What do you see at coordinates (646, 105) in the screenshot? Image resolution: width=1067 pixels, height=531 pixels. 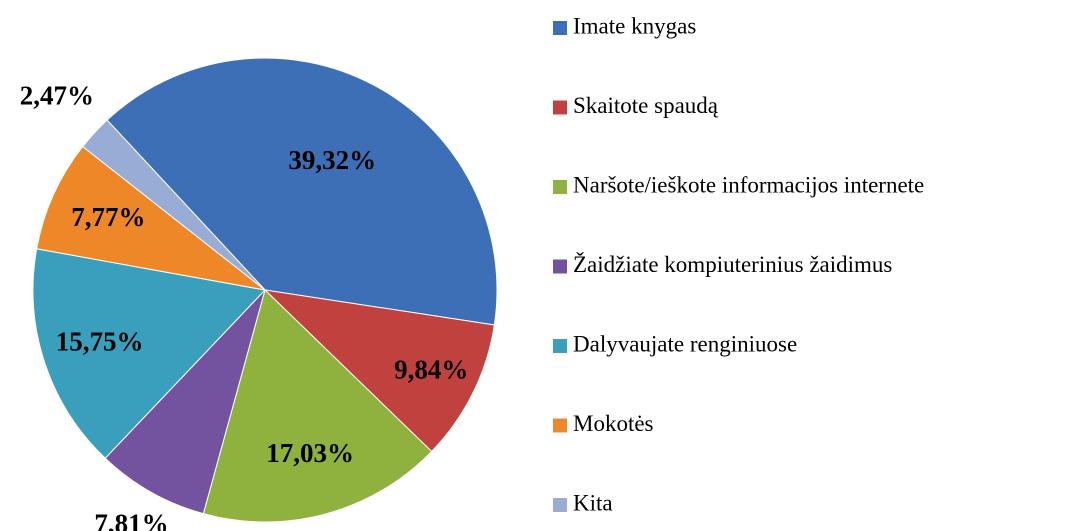 I see `legend-label: Skaitote spaudą` at bounding box center [646, 105].